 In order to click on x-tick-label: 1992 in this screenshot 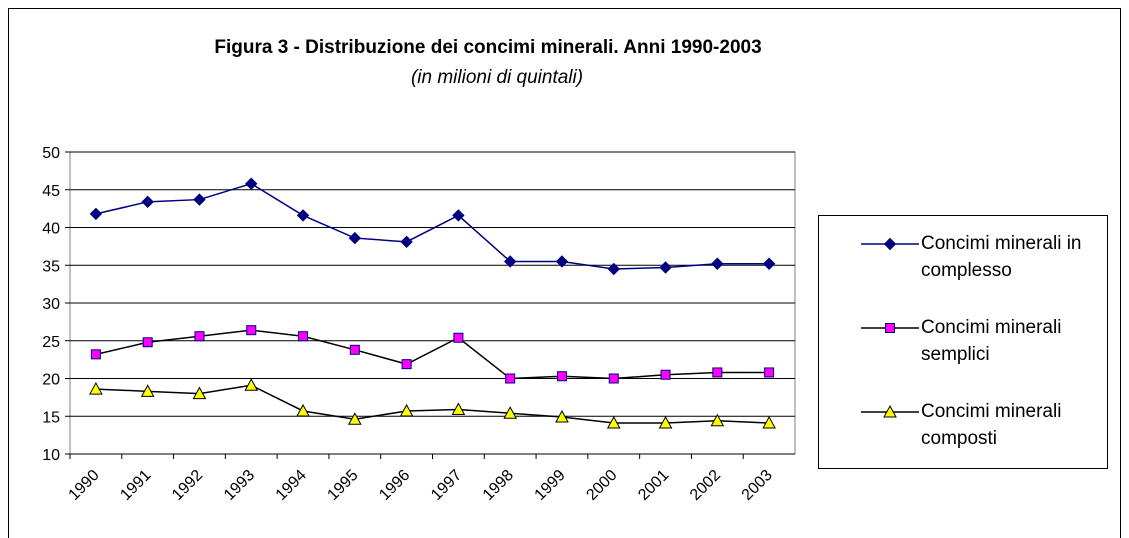, I will do `click(187, 485)`.